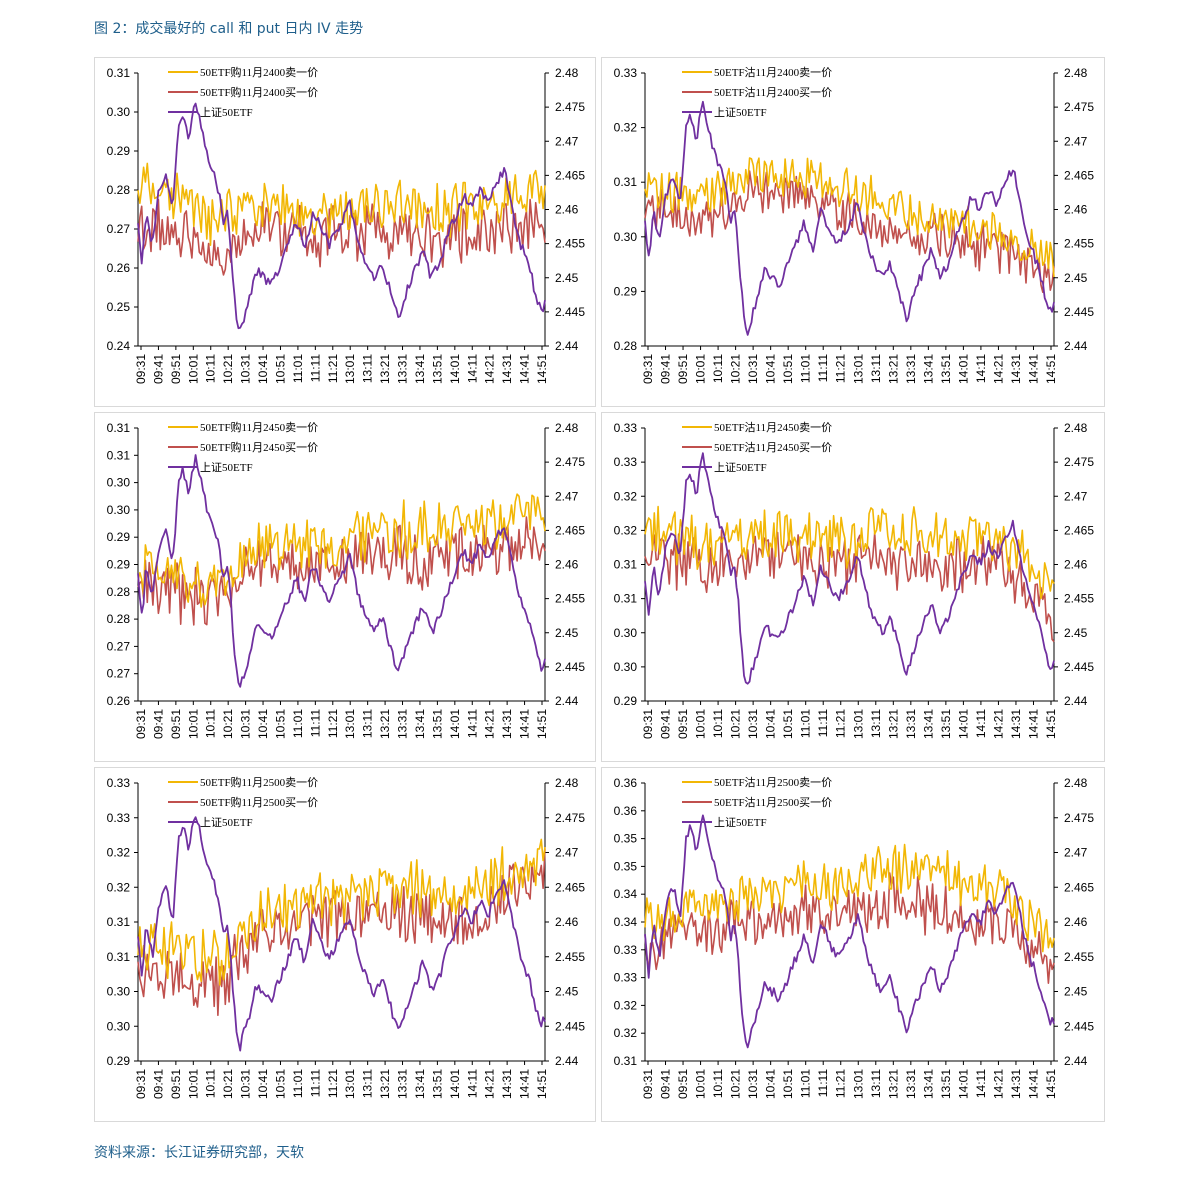 Image resolution: width=1191 pixels, height=1181 pixels. Describe the element at coordinates (259, 427) in the screenshot. I see `legend-label: 50ETF购11月2450卖一价` at that location.